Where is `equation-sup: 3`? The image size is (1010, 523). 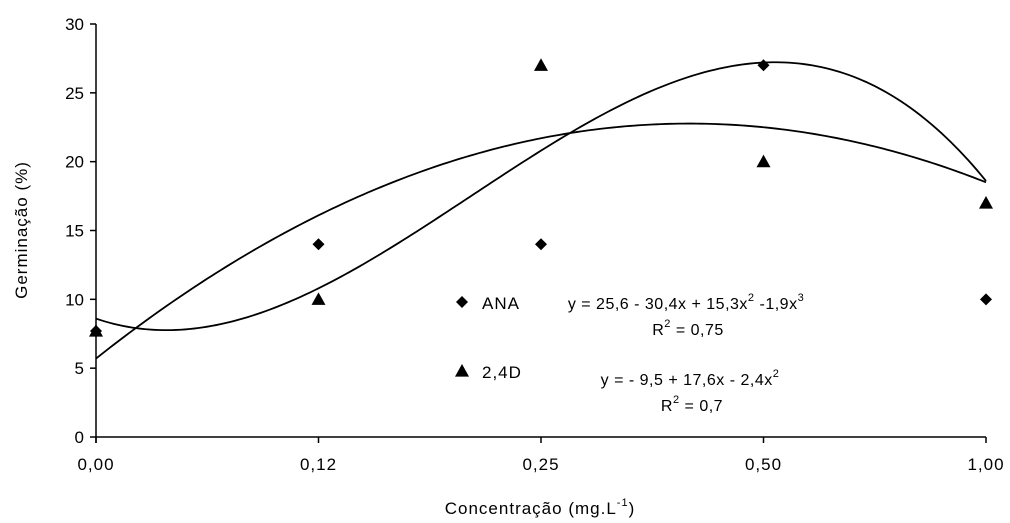
equation-sup: 3 is located at coordinates (801, 298).